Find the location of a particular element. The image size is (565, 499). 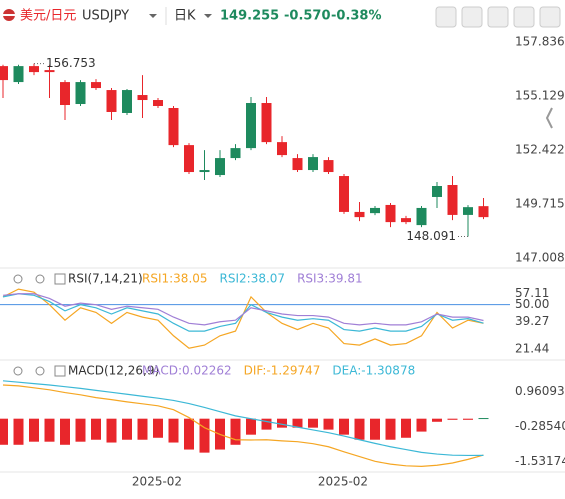

symbol: USDJPY is located at coordinates (105, 16).